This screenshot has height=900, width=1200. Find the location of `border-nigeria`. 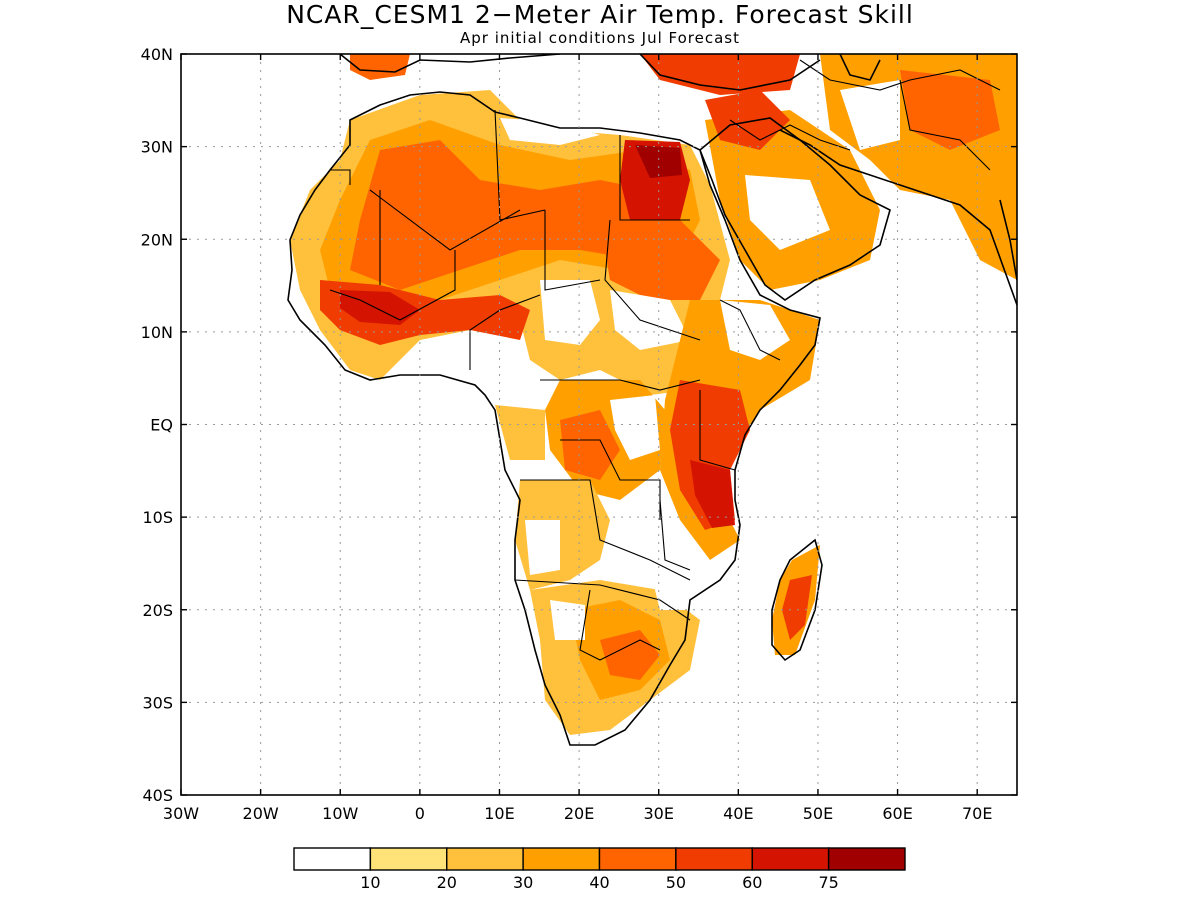

border-nigeria is located at coordinates (505, 332).